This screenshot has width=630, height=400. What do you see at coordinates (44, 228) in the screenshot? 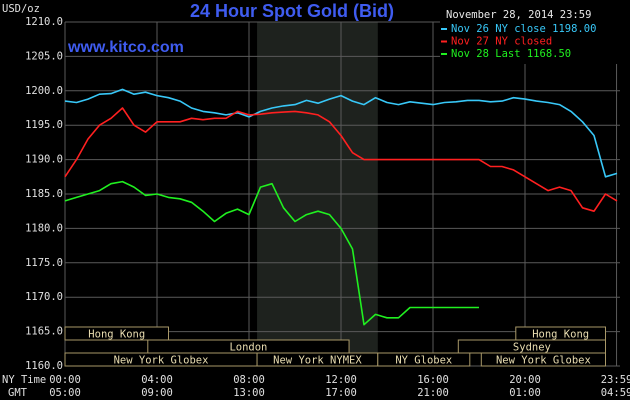
I see `y-tick-label: 1180.0` at bounding box center [44, 228].